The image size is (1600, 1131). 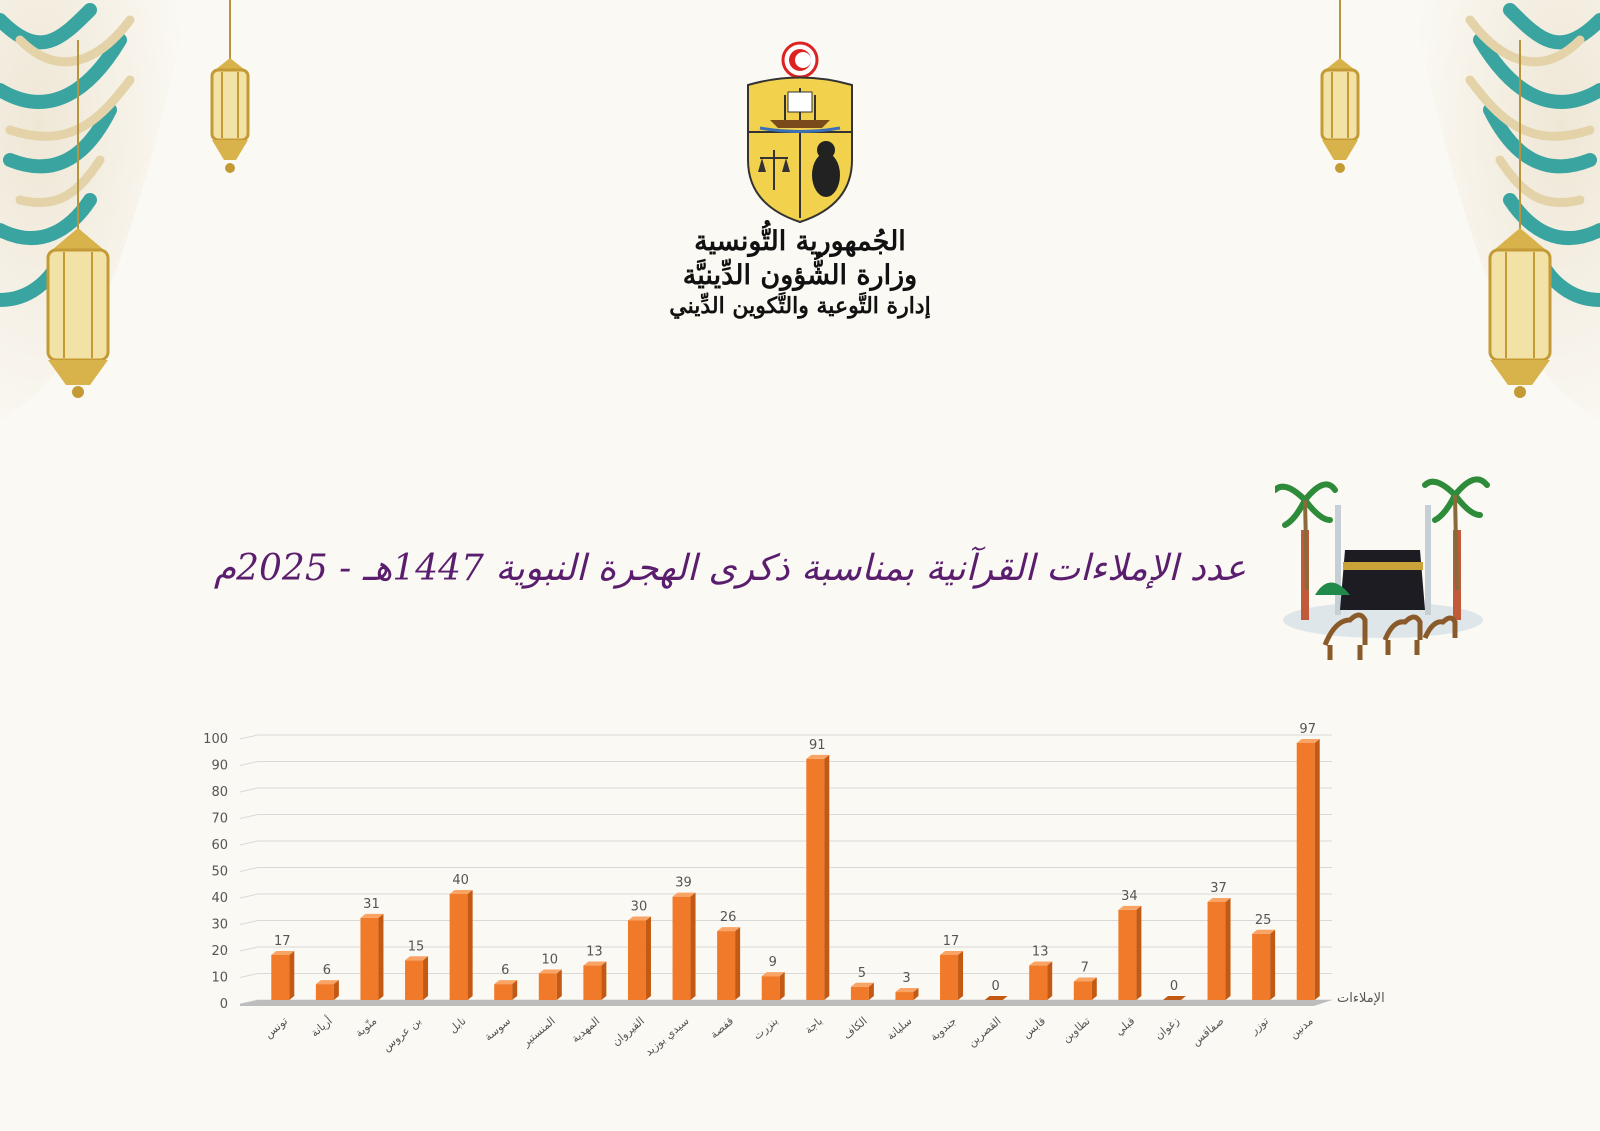 What do you see at coordinates (728, 917) in the screenshot?
I see `data-label: 26` at bounding box center [728, 917].